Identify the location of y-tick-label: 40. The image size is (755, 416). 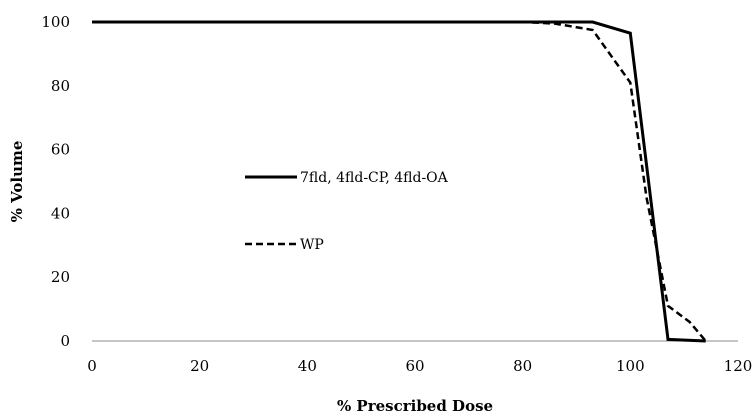
(60, 213).